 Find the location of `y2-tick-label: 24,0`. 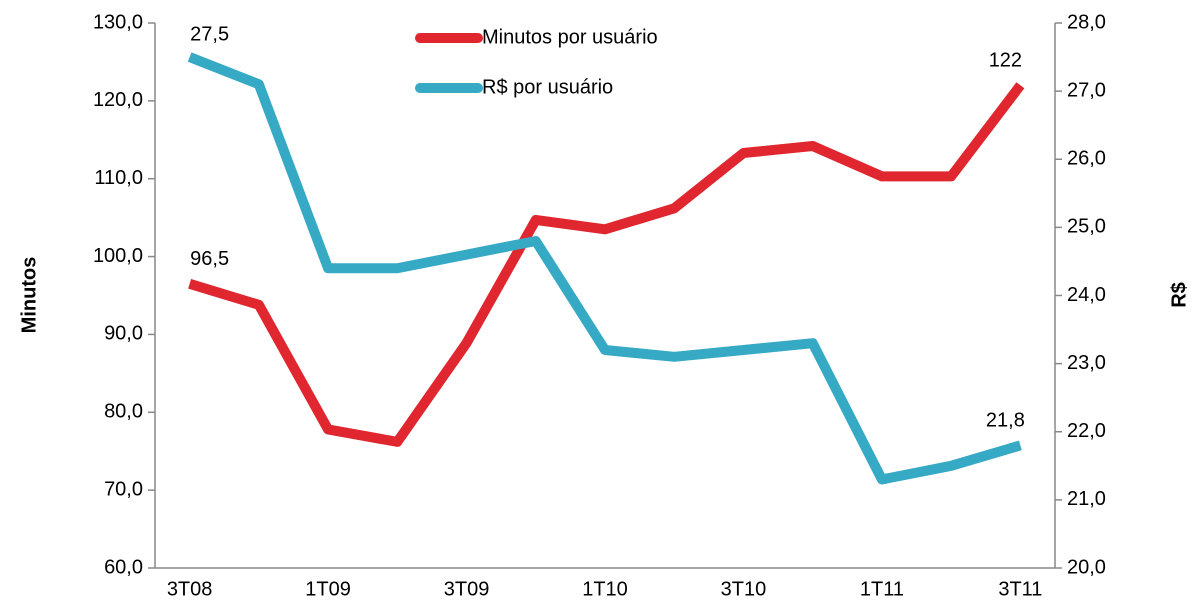

y2-tick-label: 24,0 is located at coordinates (1086, 295).